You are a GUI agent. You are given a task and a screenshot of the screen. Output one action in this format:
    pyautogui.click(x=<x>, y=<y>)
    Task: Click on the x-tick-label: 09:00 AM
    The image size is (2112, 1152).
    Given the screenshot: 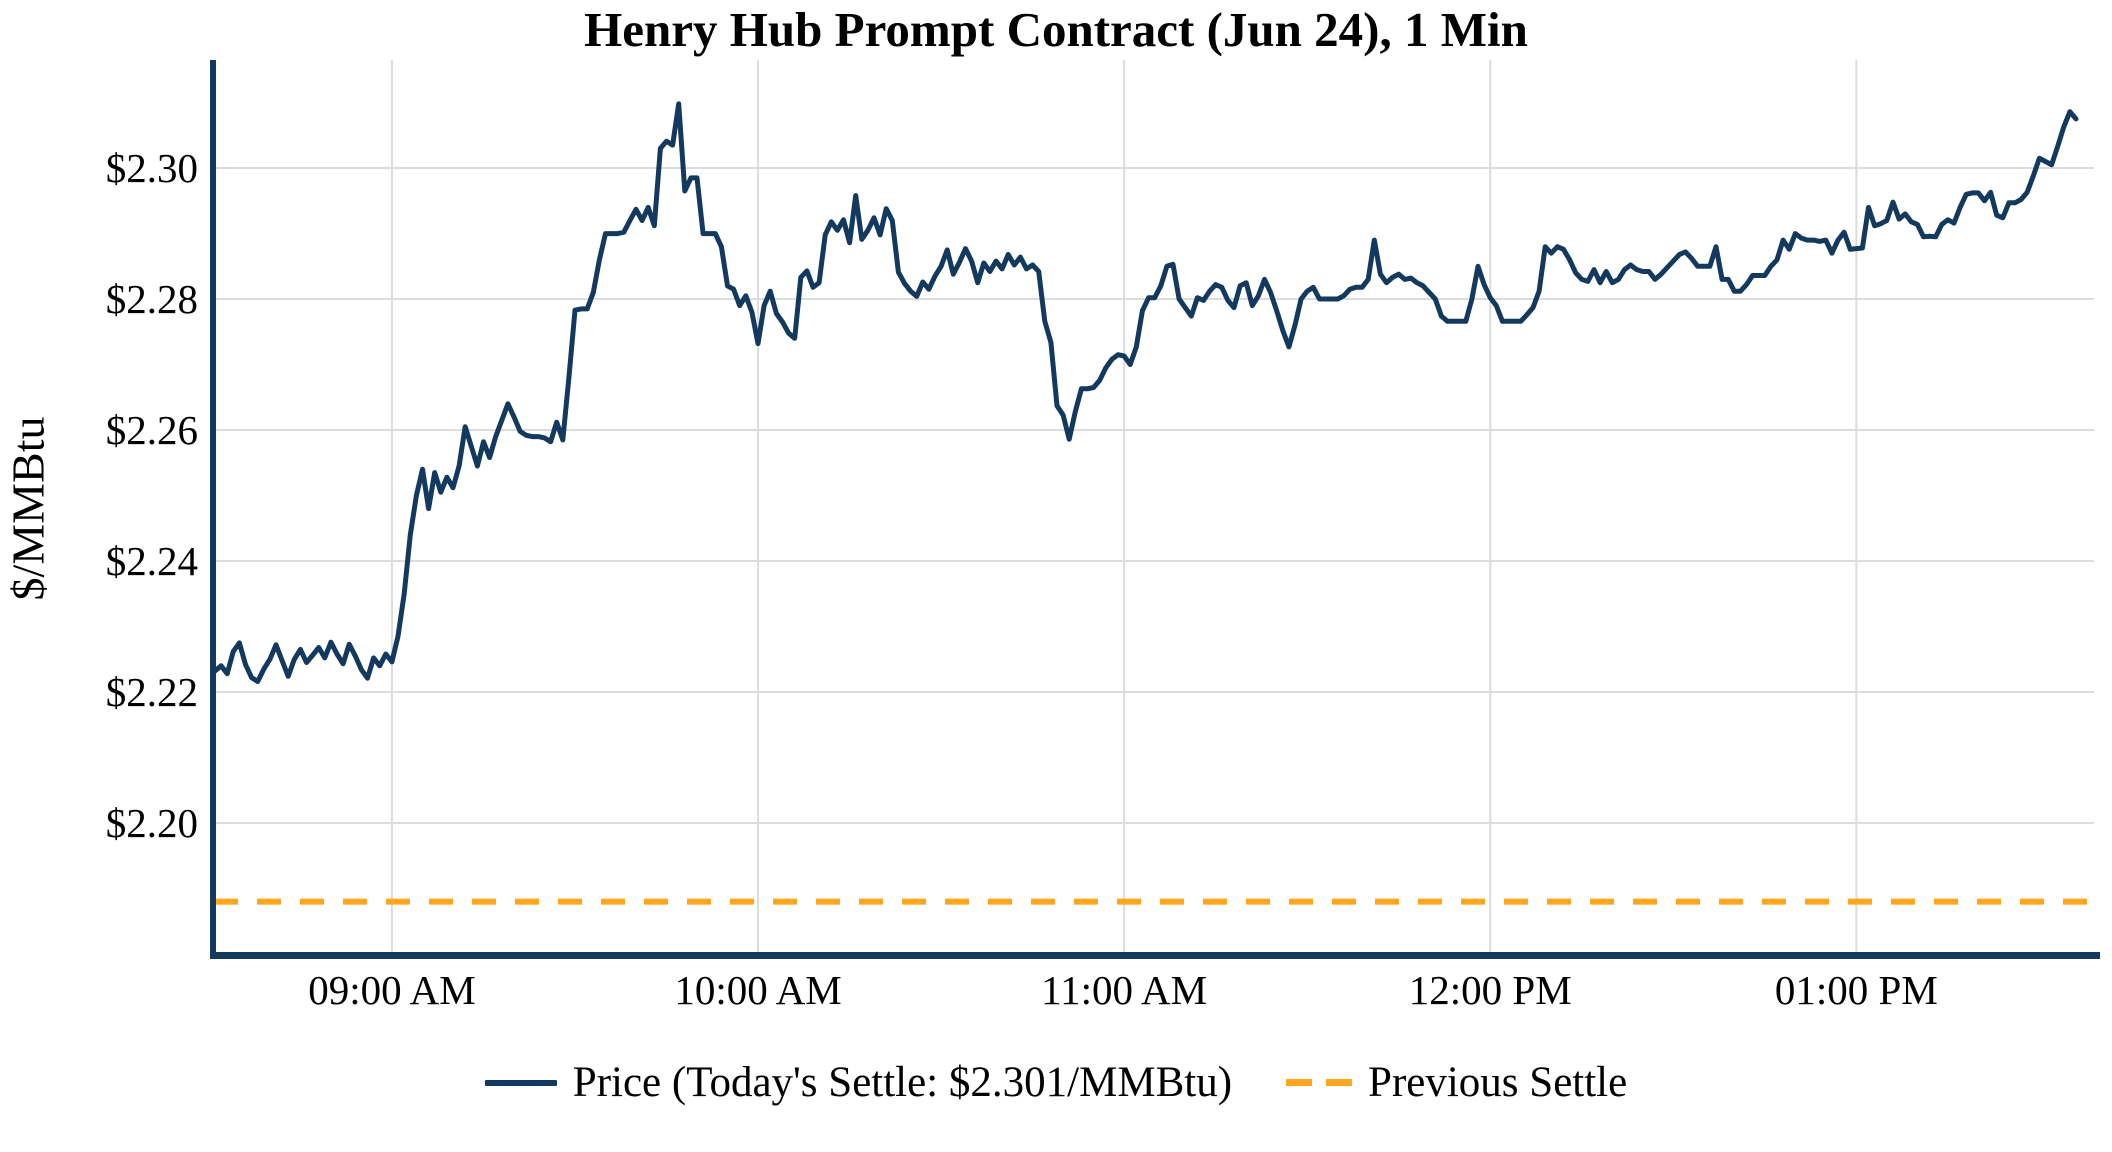 What is the action you would take?
    pyautogui.click(x=391, y=990)
    